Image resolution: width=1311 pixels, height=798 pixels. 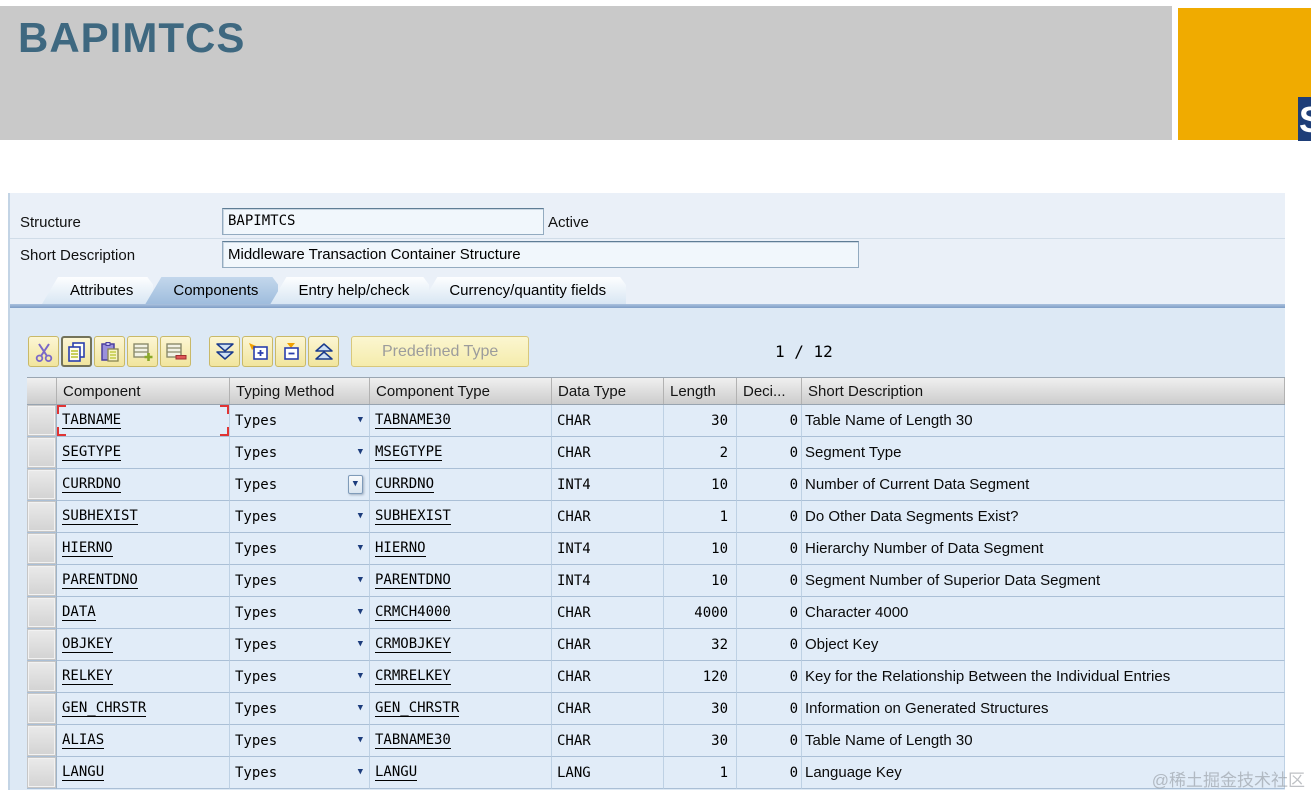 I want to click on component-link: SEGTYPE, so click(x=92, y=452).